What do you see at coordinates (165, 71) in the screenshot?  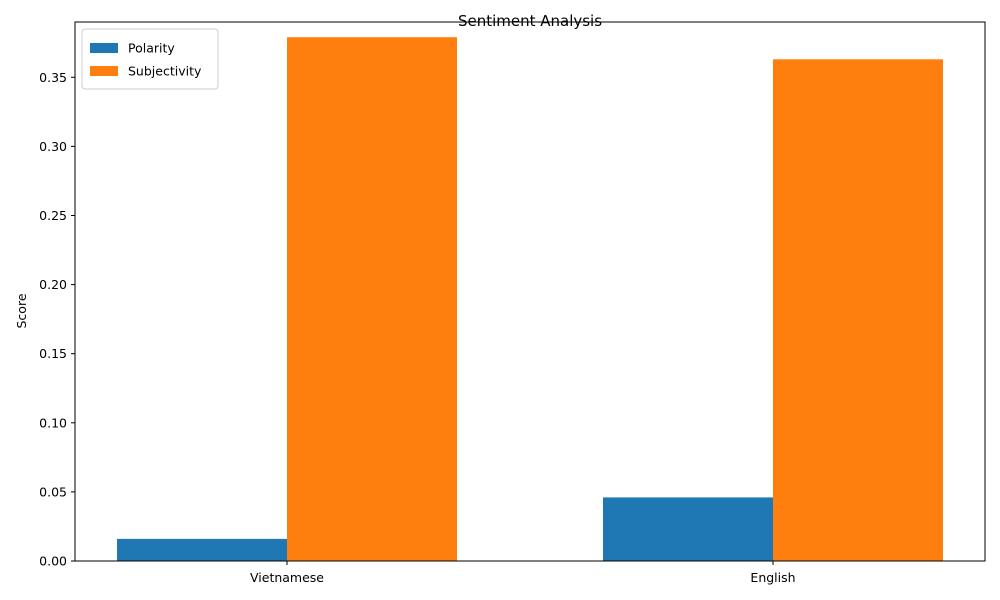 I see `legend-label-subjectivity: Subjectivity` at bounding box center [165, 71].